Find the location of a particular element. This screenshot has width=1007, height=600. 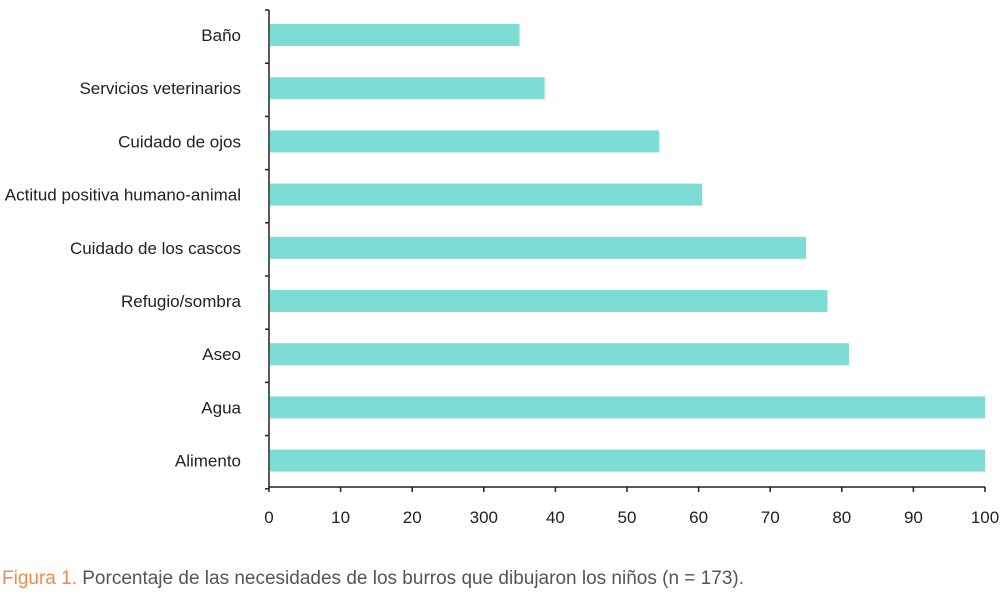

x-tick-label: 90 is located at coordinates (913, 517).